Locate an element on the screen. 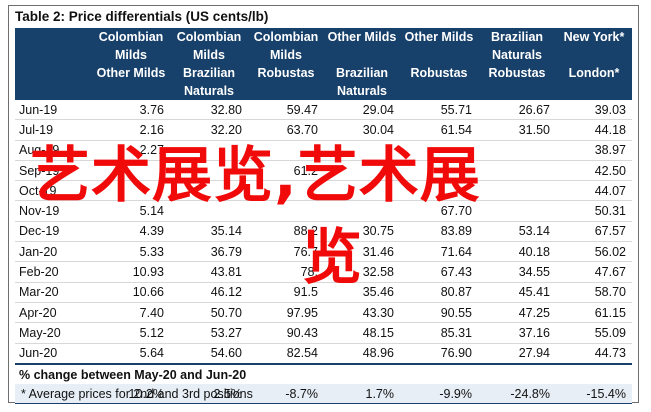  table-cell: 5.33 is located at coordinates (131, 252).